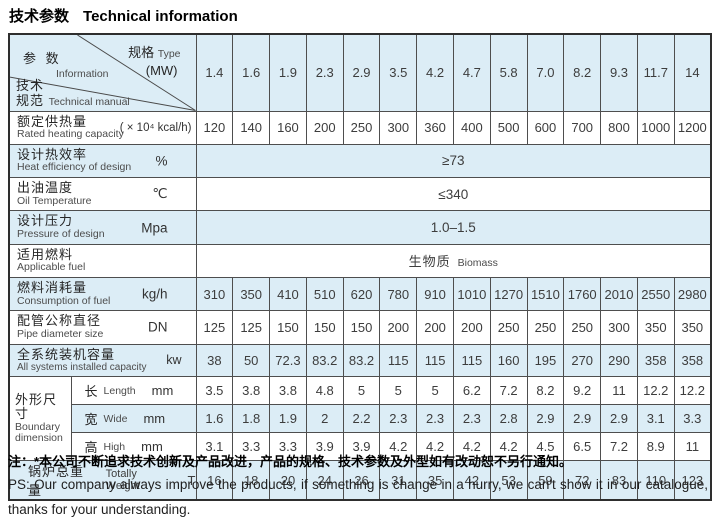 Image resolution: width=720 pixels, height=521 pixels. What do you see at coordinates (508, 327) in the screenshot?
I see `pipe-diameter-value: 250` at bounding box center [508, 327].